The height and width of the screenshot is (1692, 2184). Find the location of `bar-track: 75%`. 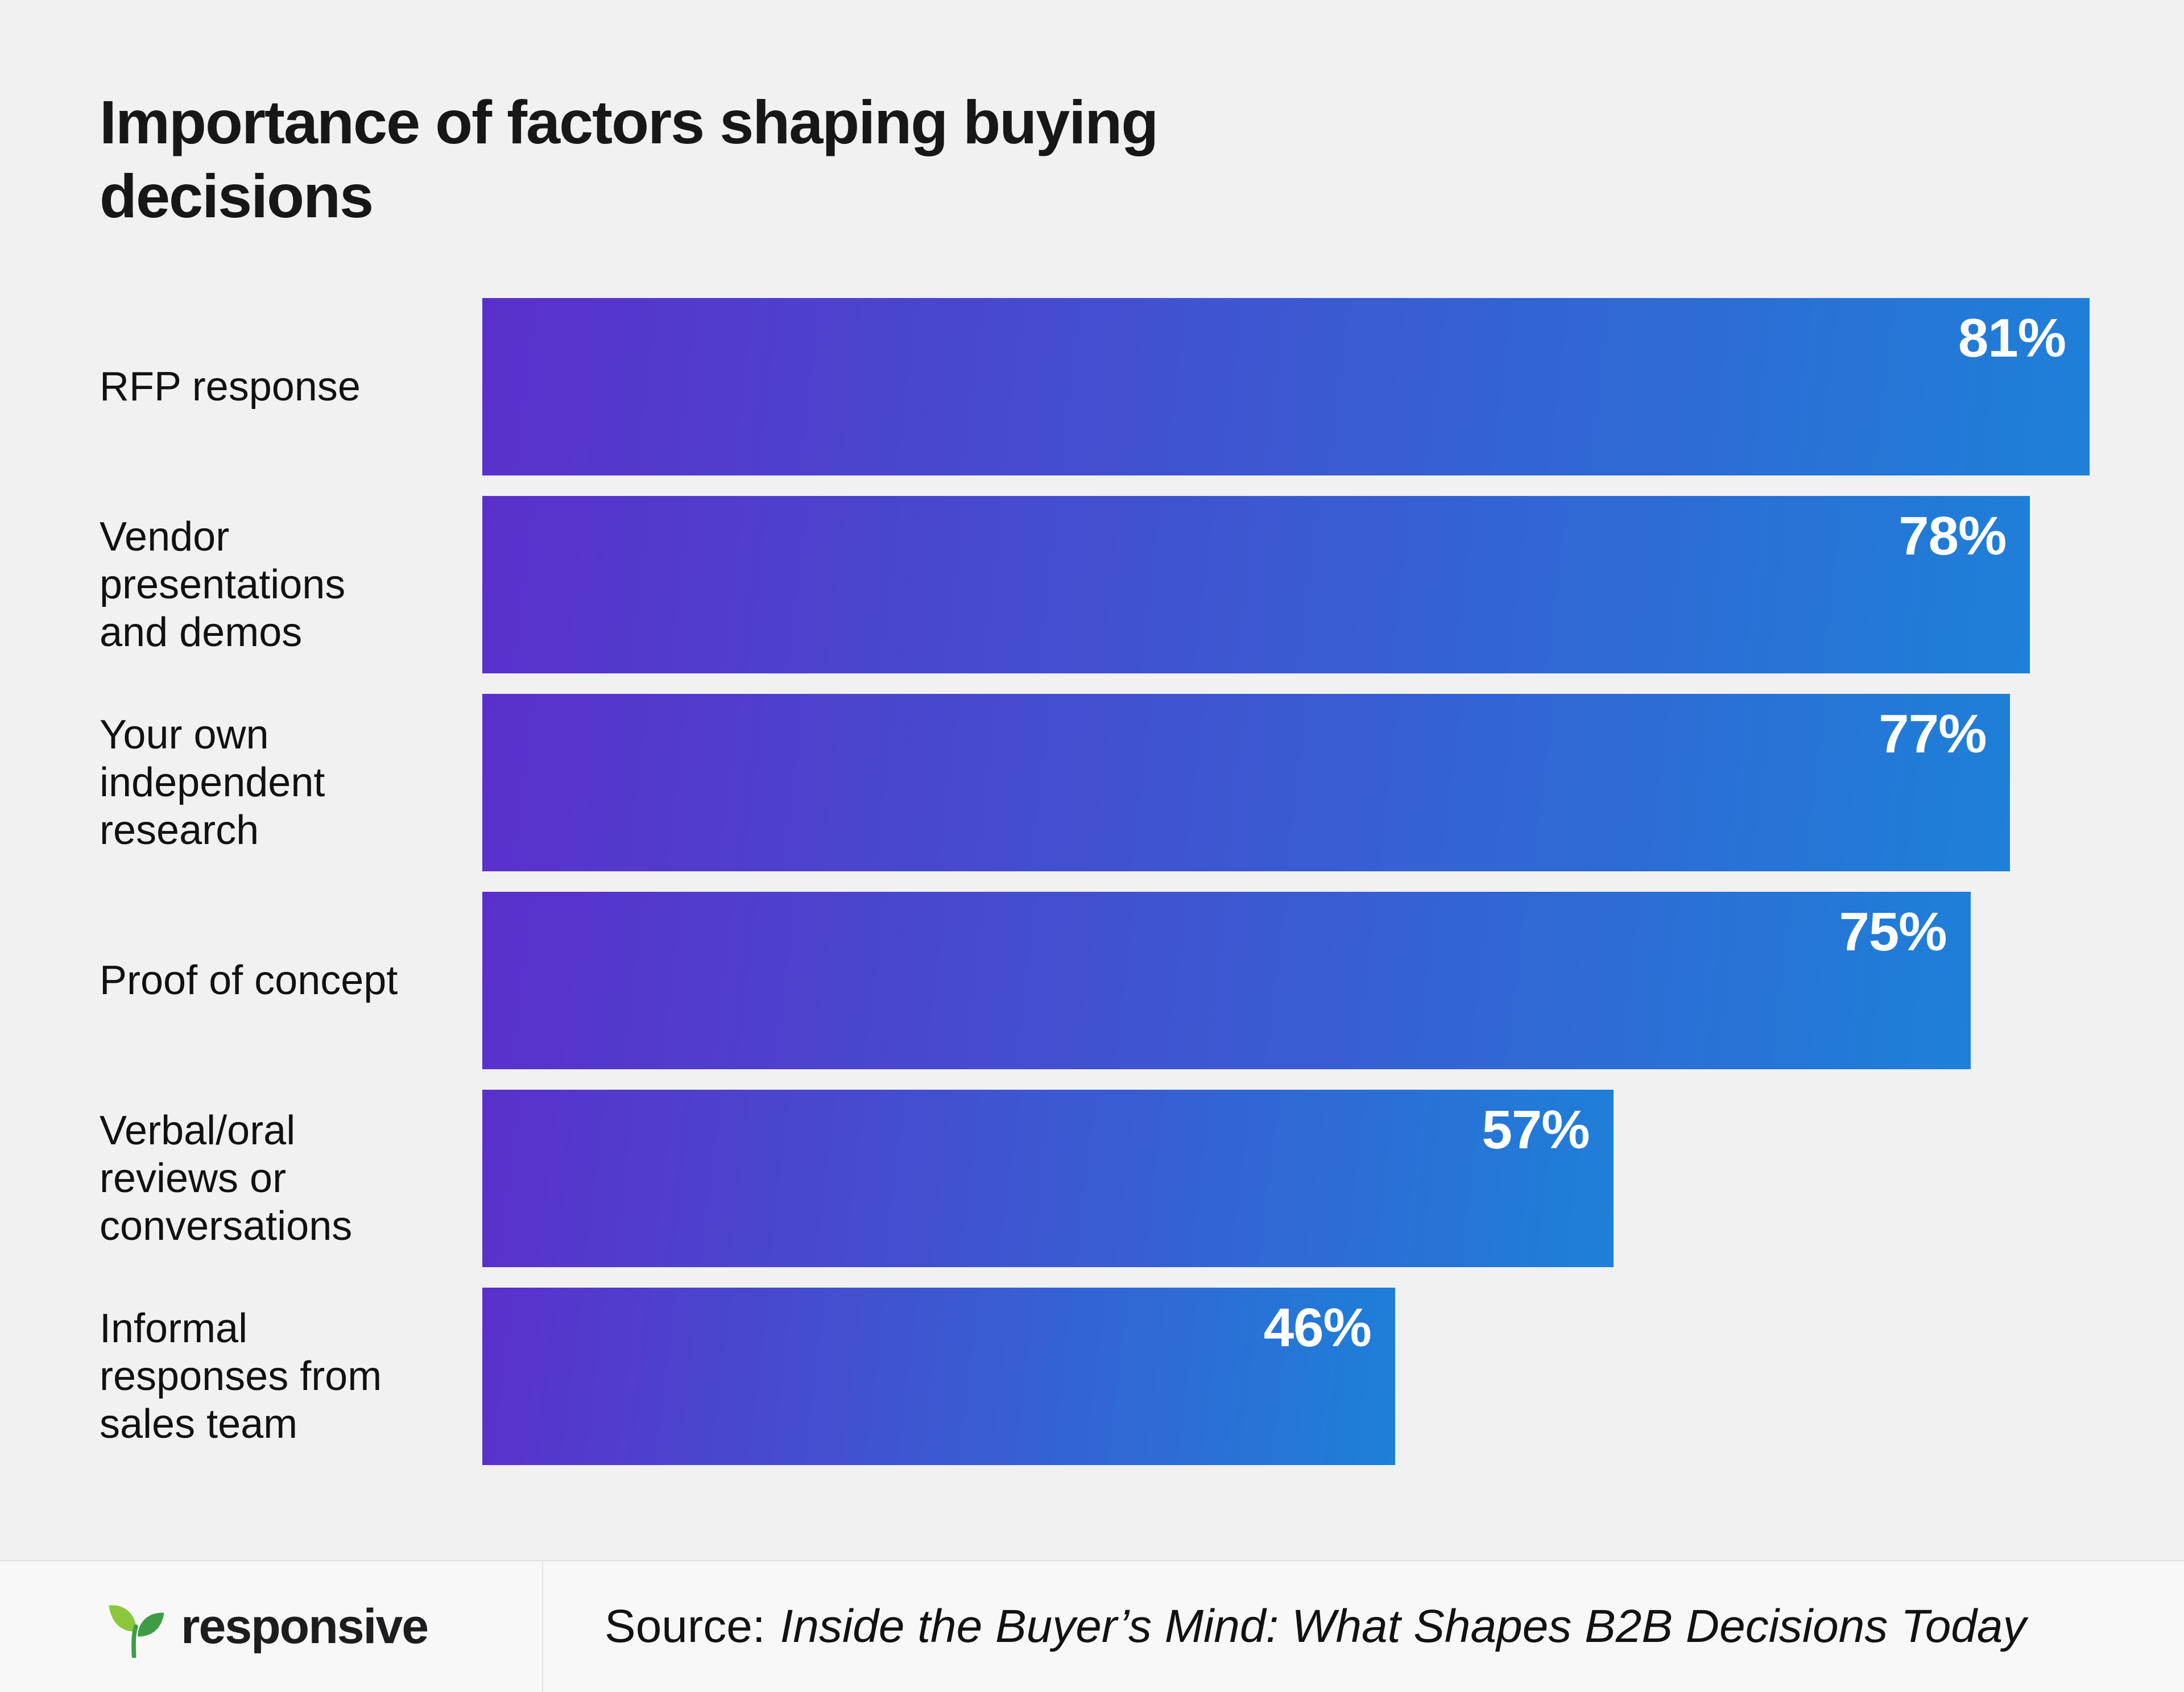

bar-track: 75% is located at coordinates (1286, 981).